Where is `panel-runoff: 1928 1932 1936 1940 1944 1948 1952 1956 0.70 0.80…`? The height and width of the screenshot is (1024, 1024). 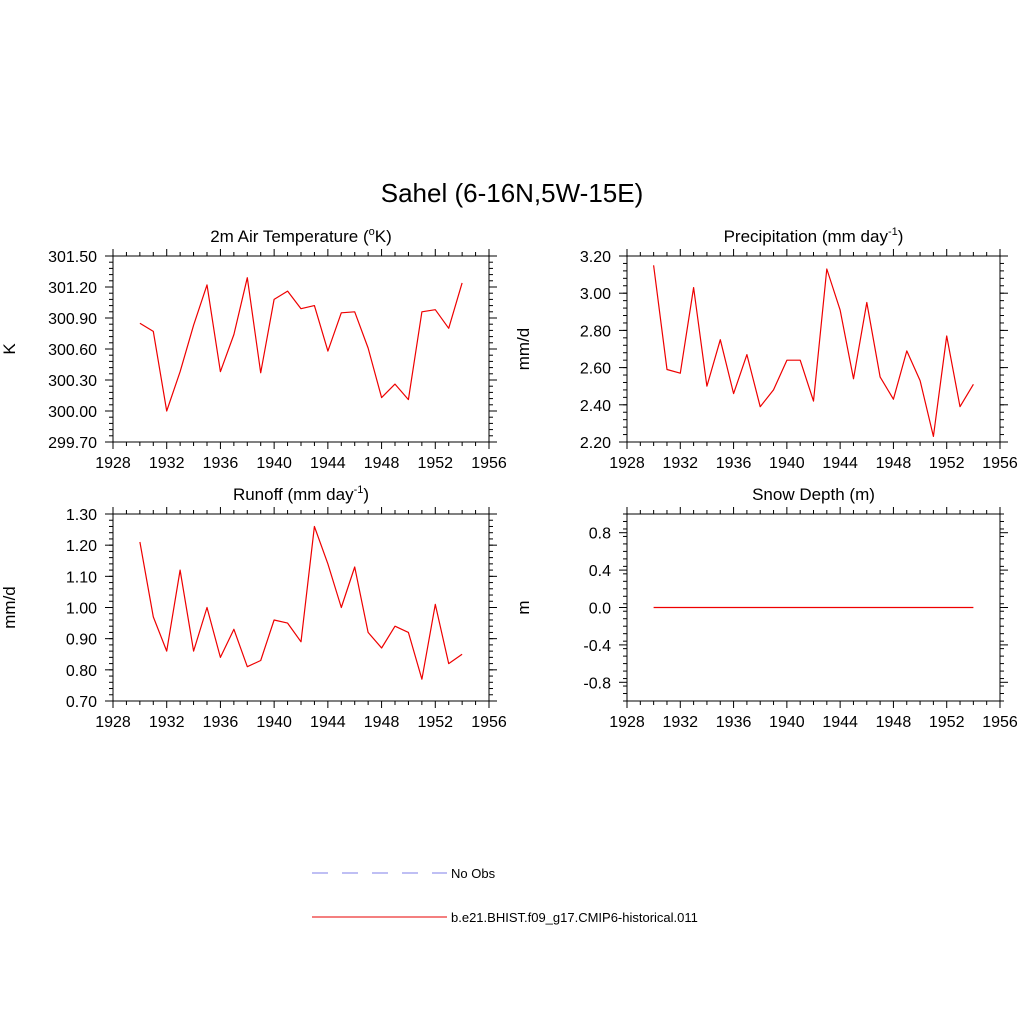
panel-runoff: 1928 1932 1936 1940 1944 1948 1952 1956 0.70 0.80… is located at coordinates (253, 607).